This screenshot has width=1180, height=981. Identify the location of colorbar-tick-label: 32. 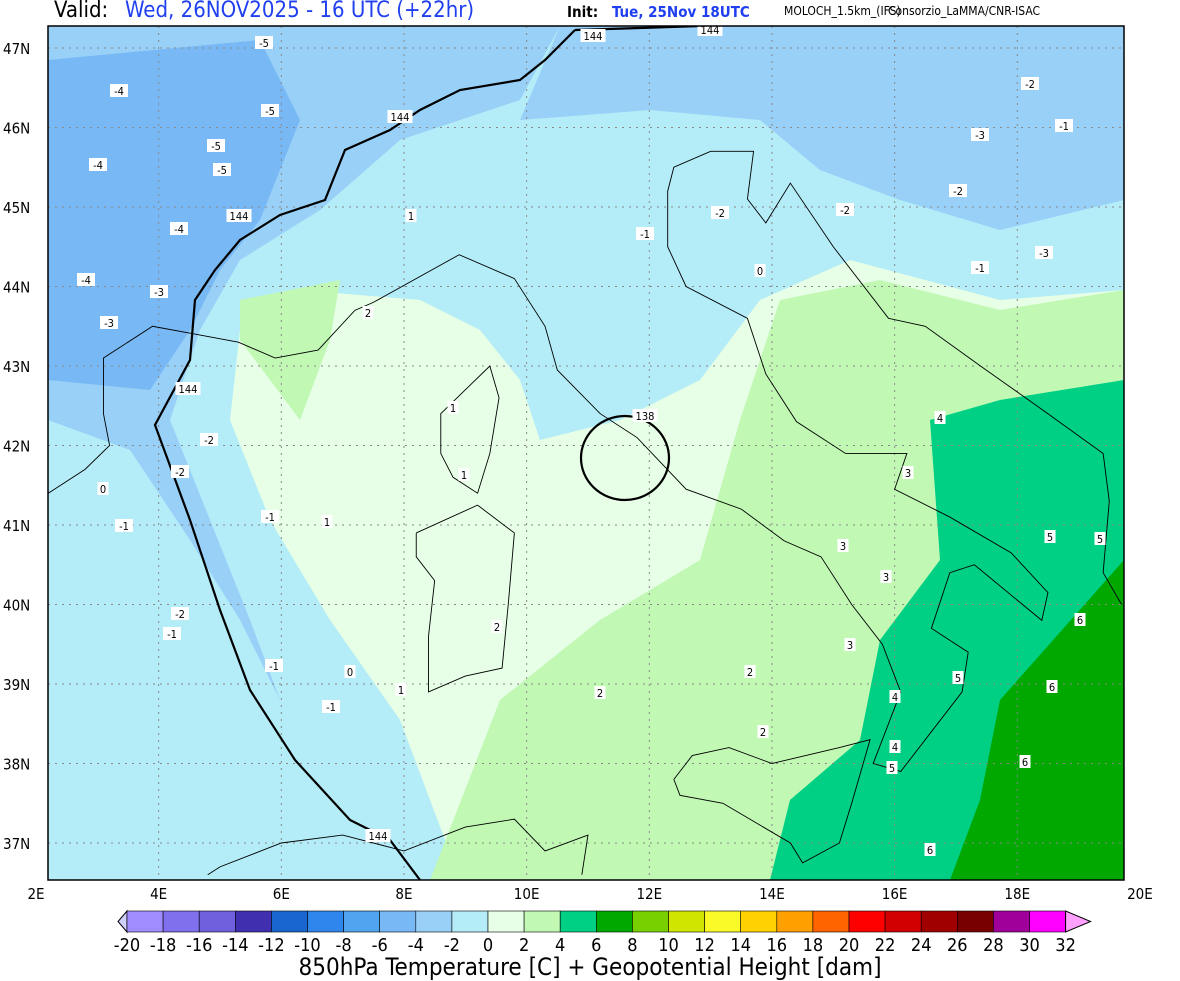
(1065, 945).